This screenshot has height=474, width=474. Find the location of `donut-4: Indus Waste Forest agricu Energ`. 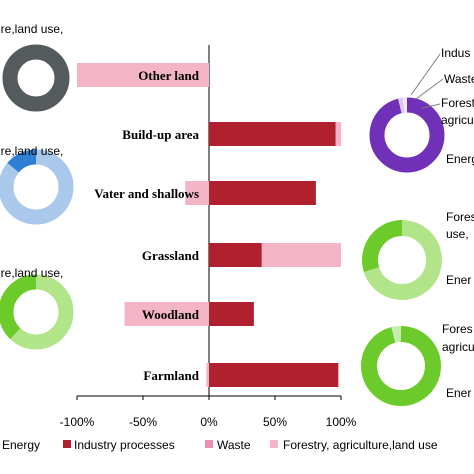

donut-4: Indus Waste Forest agricu Energ is located at coordinates (421, 109).